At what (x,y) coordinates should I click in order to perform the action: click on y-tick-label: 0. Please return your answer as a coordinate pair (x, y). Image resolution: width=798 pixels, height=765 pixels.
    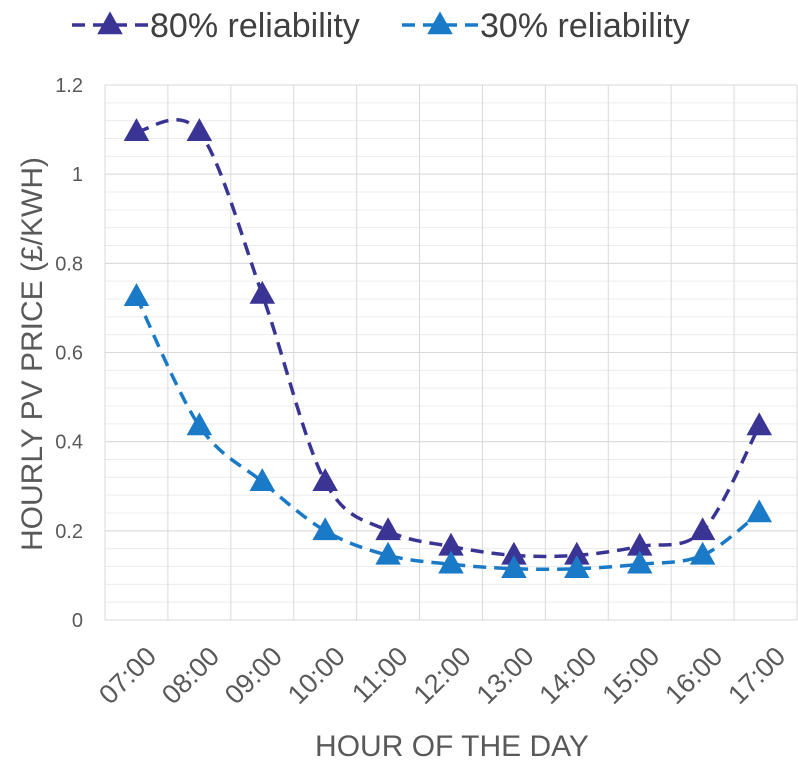
    Looking at the image, I should click on (77, 621).